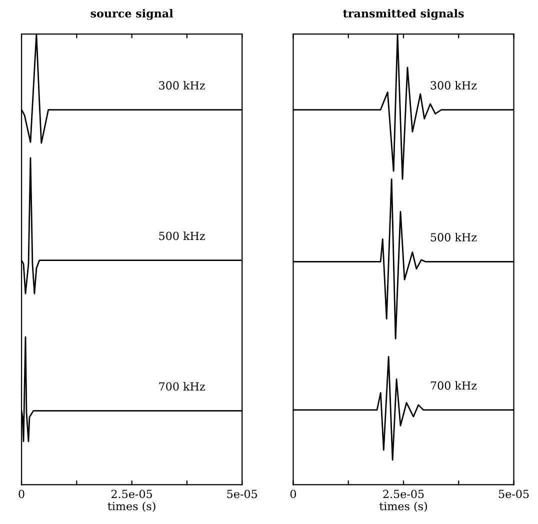 The image size is (538, 524). Describe the element at coordinates (403, 14) in the screenshot. I see `chart-title: transmitted signals` at that location.